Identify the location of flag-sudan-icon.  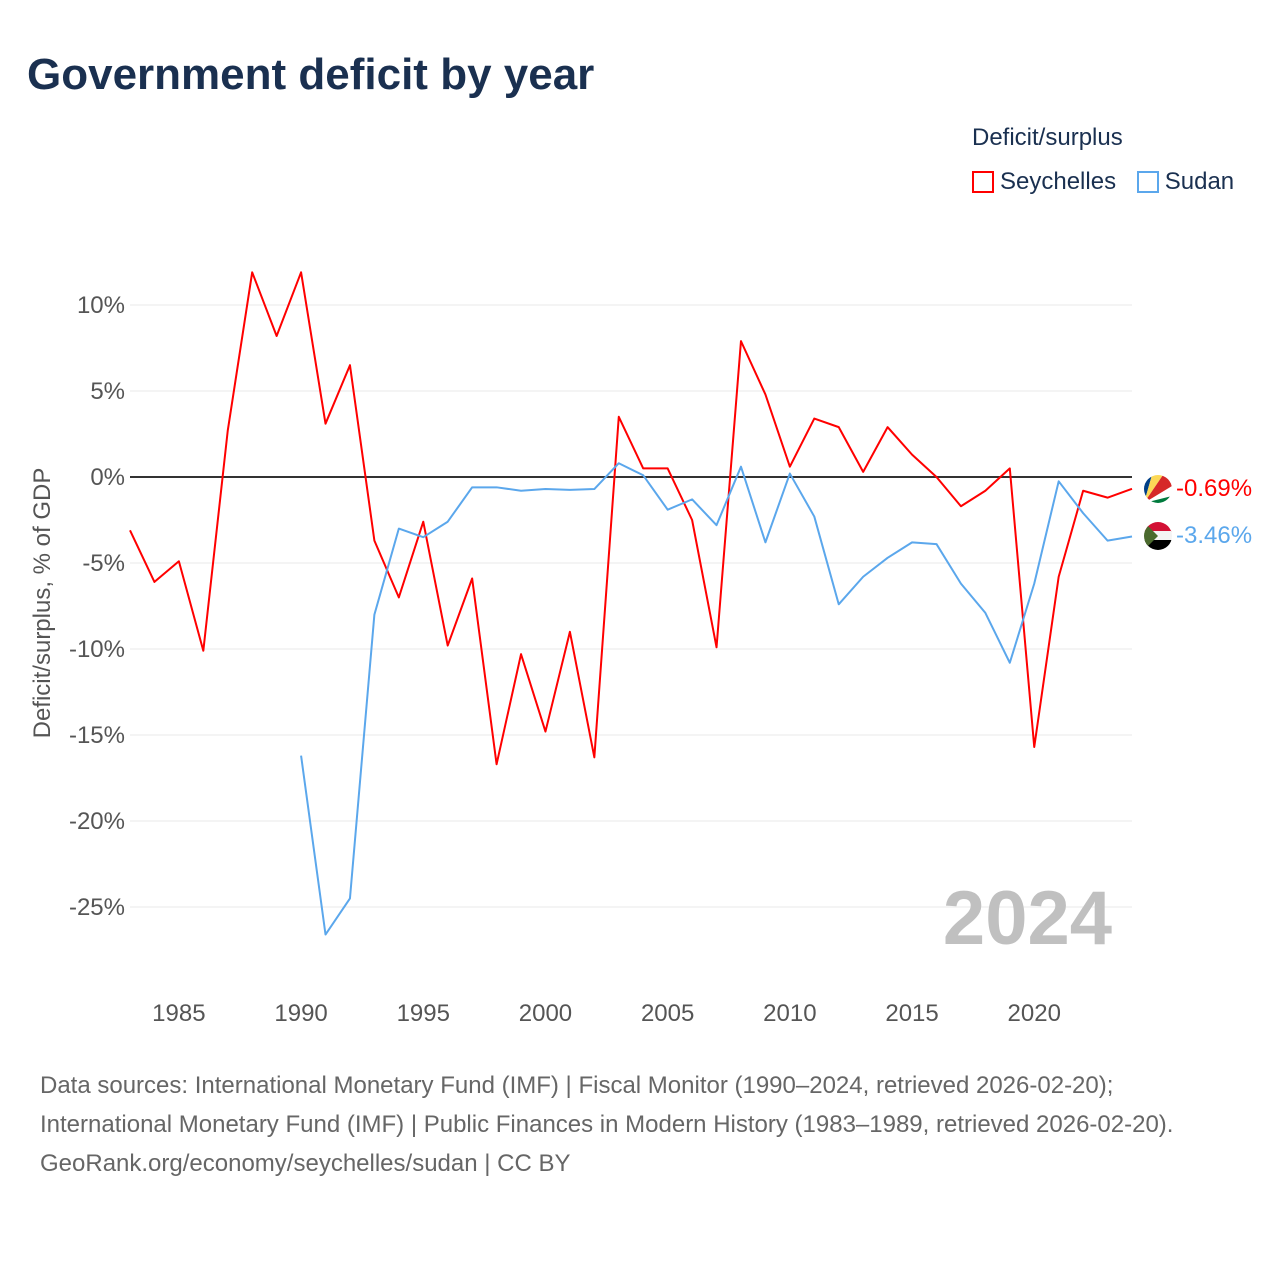
(1158, 536).